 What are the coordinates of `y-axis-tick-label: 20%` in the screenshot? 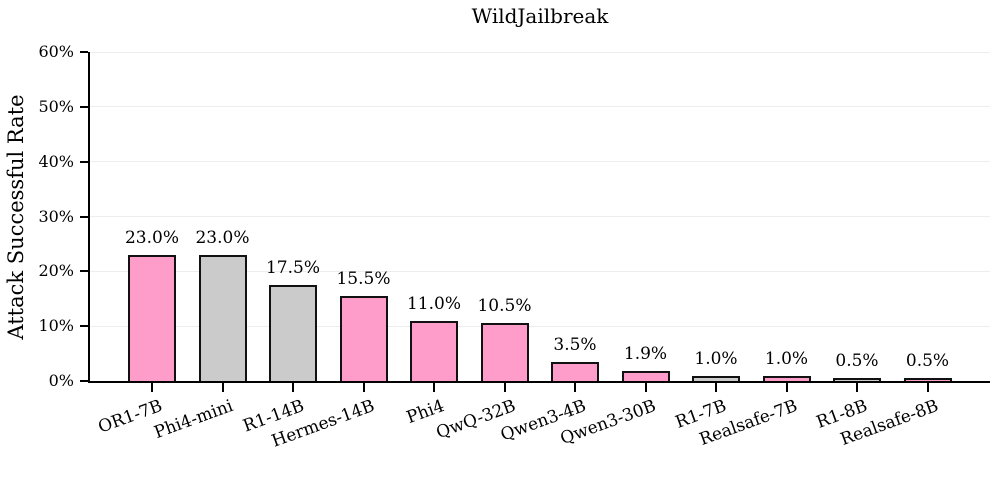 It's located at (56, 271).